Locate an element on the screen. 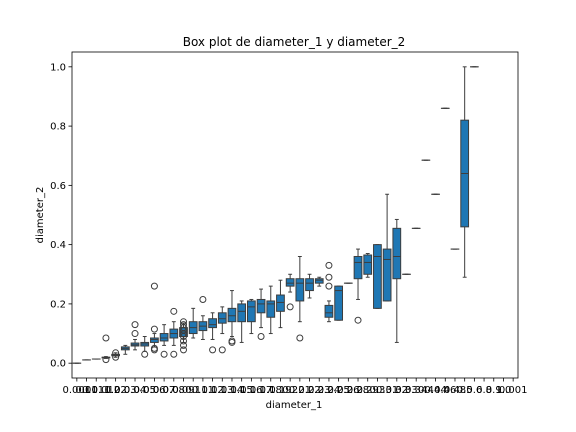 The height and width of the screenshot is (432, 576). x-tick-label: 0.24 is located at coordinates (329, 390).